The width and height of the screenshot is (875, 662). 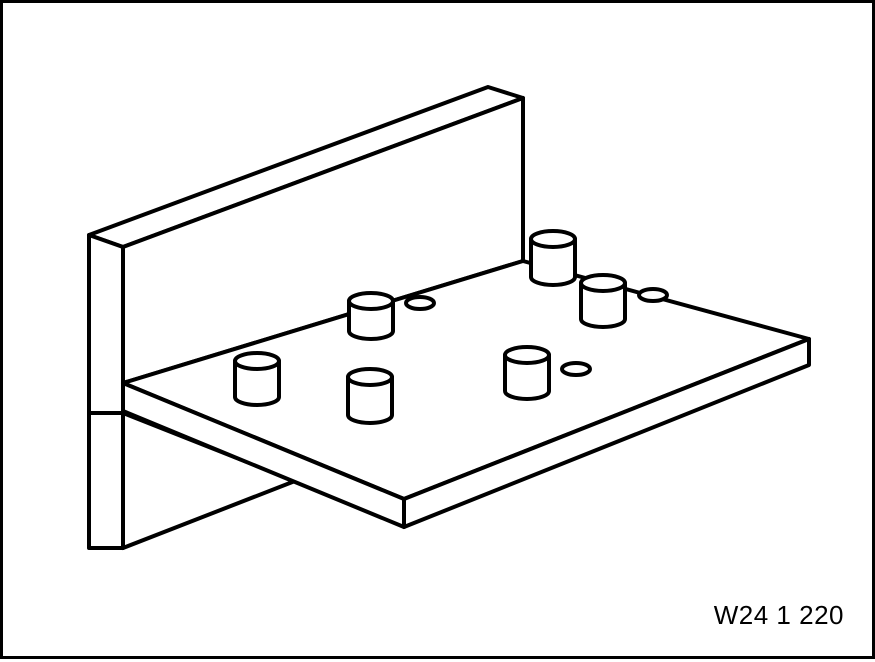 What do you see at coordinates (192, 480) in the screenshot?
I see `vertical-plate-lower` at bounding box center [192, 480].